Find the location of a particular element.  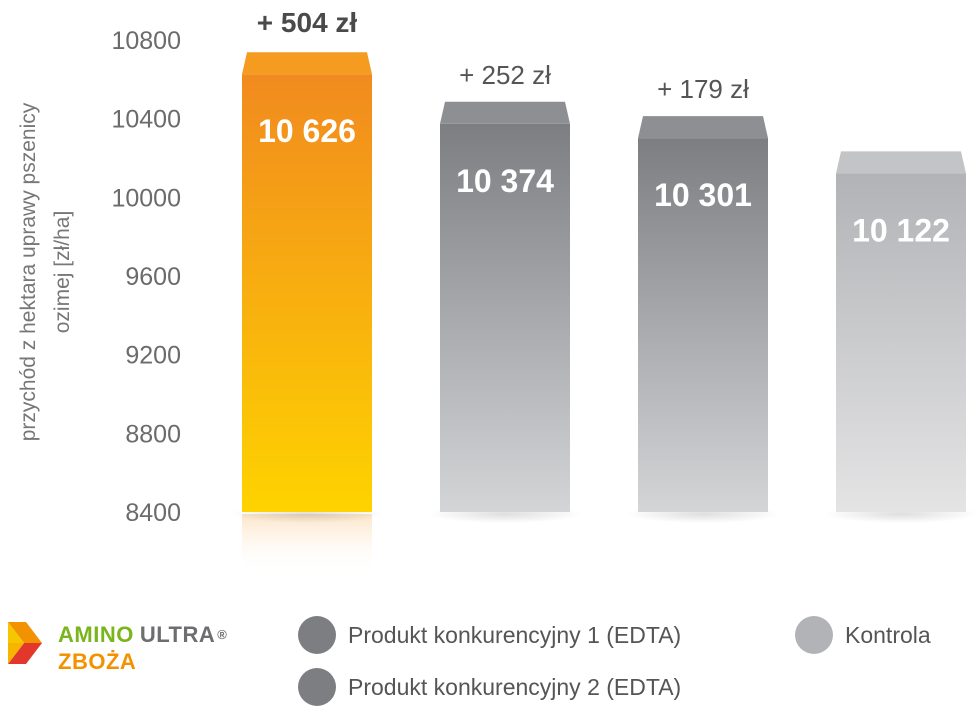

bar-group-competitor-1: 10 374 + 252 zł is located at coordinates (505, 291).